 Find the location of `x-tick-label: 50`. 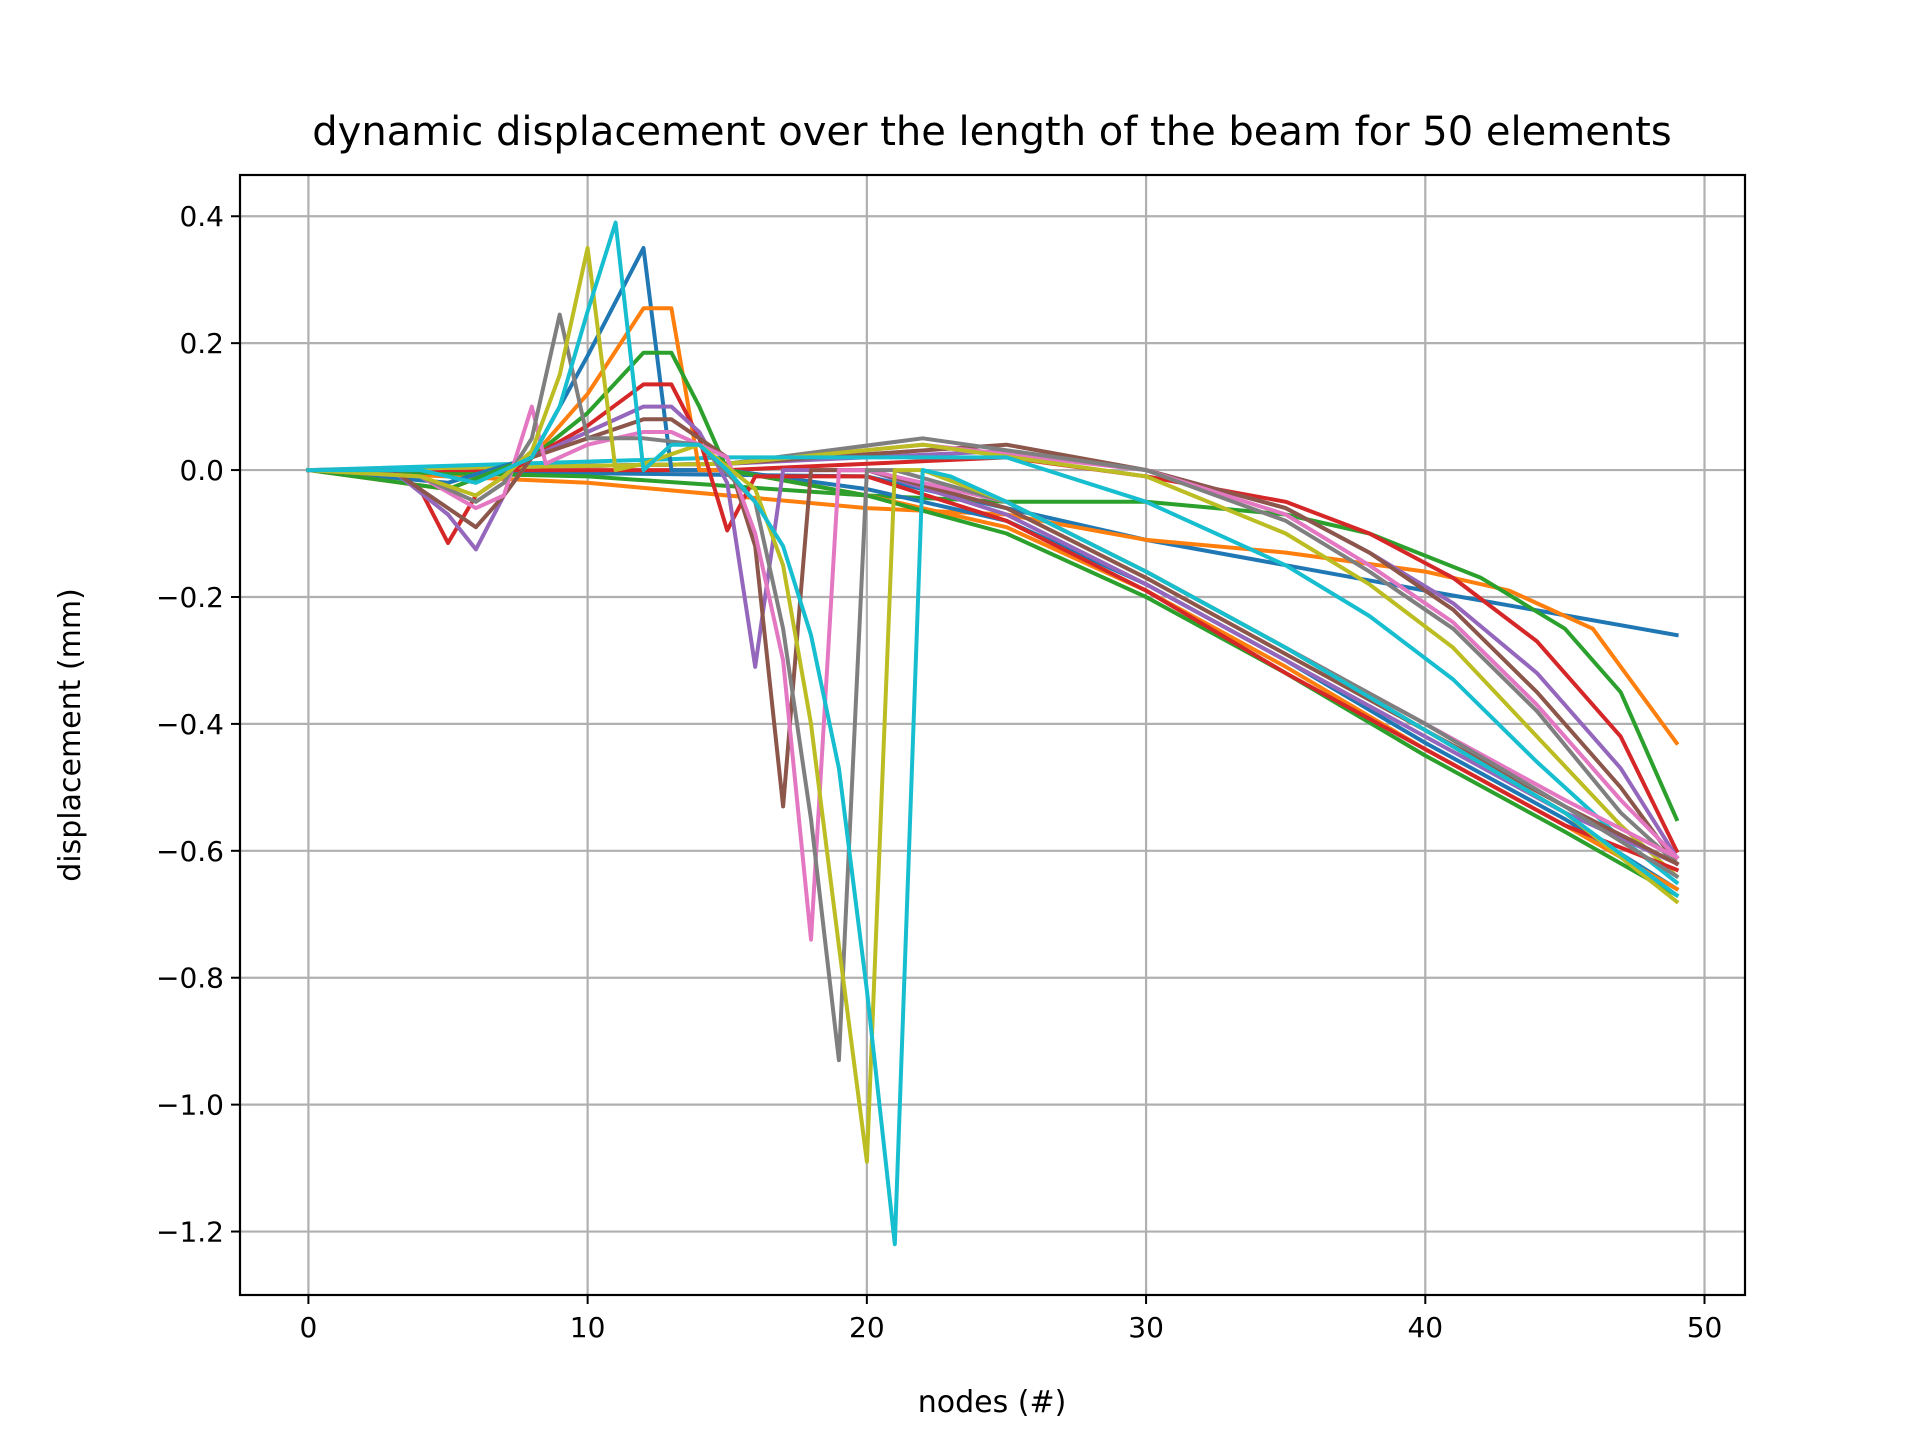

x-tick-label: 50 is located at coordinates (1705, 1327).